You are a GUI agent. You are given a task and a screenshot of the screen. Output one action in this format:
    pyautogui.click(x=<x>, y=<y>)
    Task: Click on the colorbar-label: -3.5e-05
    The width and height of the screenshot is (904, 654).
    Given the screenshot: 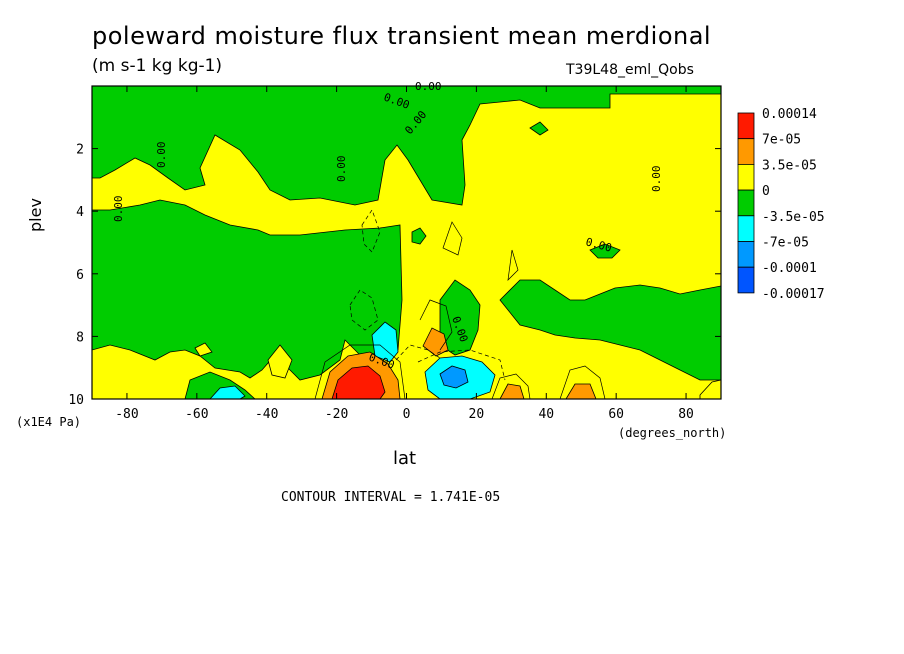 What is the action you would take?
    pyautogui.click(x=793, y=217)
    